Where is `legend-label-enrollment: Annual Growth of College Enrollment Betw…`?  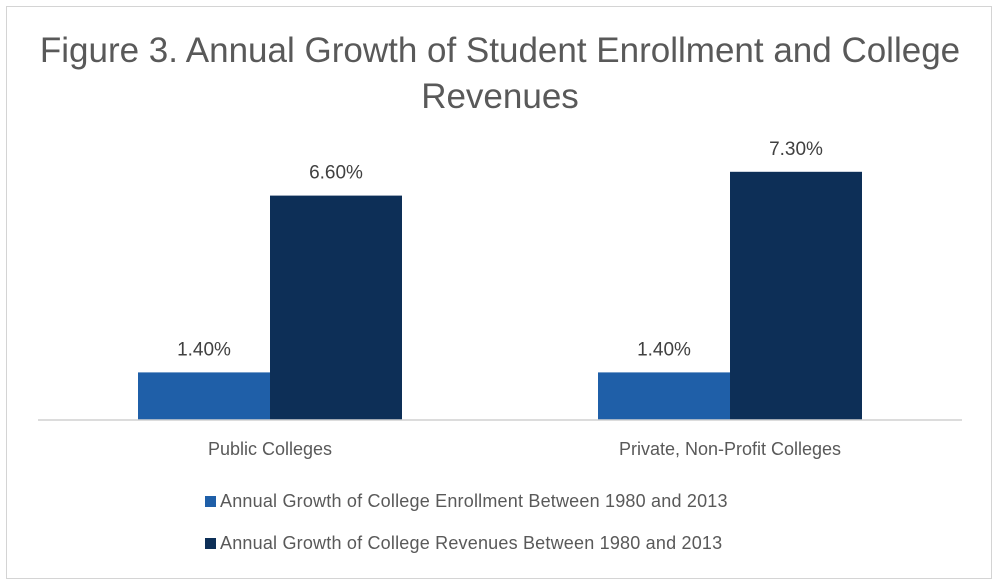 legend-label-enrollment: Annual Growth of College Enrollment Betw… is located at coordinates (474, 500).